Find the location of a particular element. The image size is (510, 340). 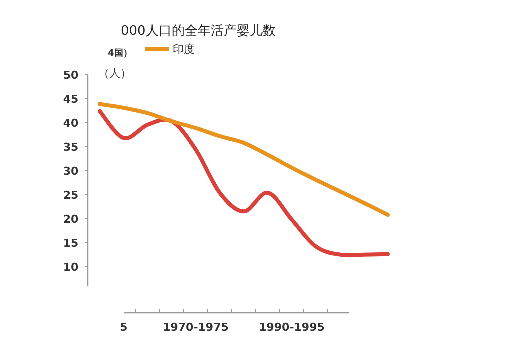

y-tick-label: 50 is located at coordinates (71, 75).